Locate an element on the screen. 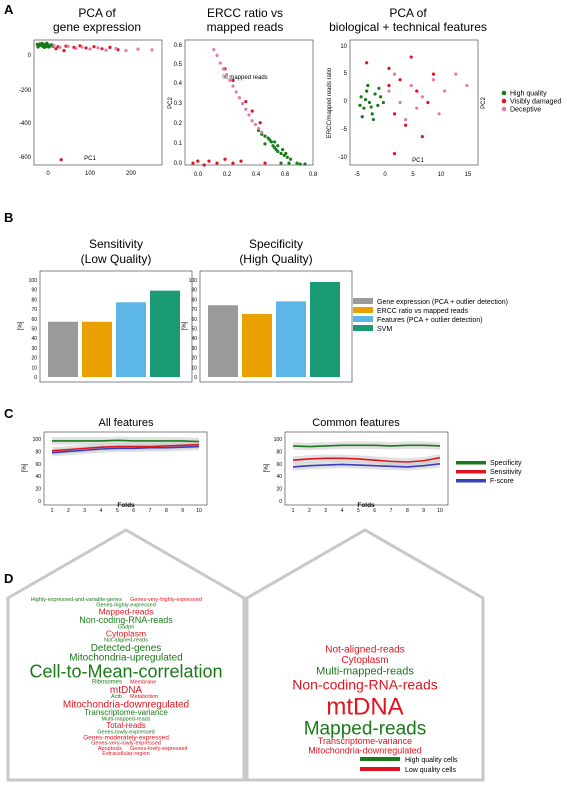  a3-points is located at coordinates (413, 105).